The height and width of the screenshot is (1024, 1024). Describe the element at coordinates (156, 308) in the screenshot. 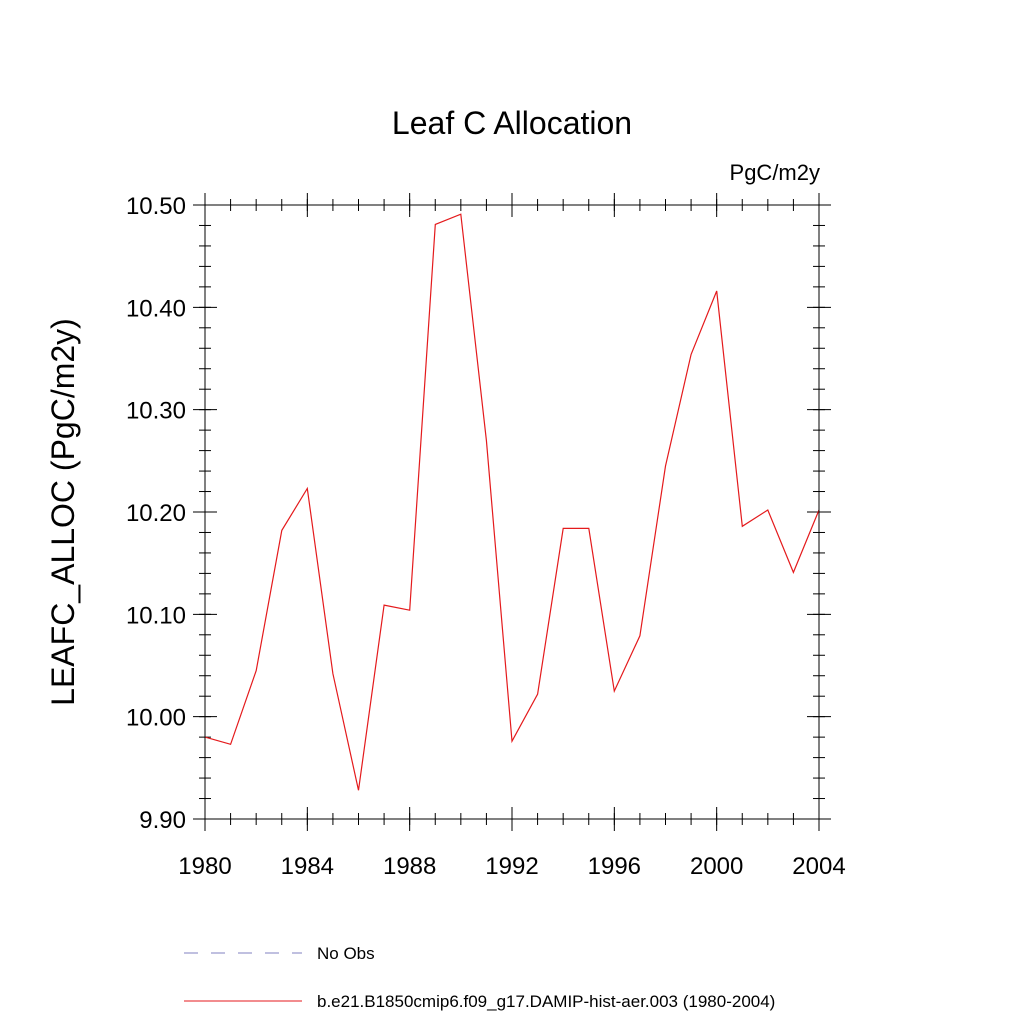

I see `y-tick-label: 10.40` at that location.